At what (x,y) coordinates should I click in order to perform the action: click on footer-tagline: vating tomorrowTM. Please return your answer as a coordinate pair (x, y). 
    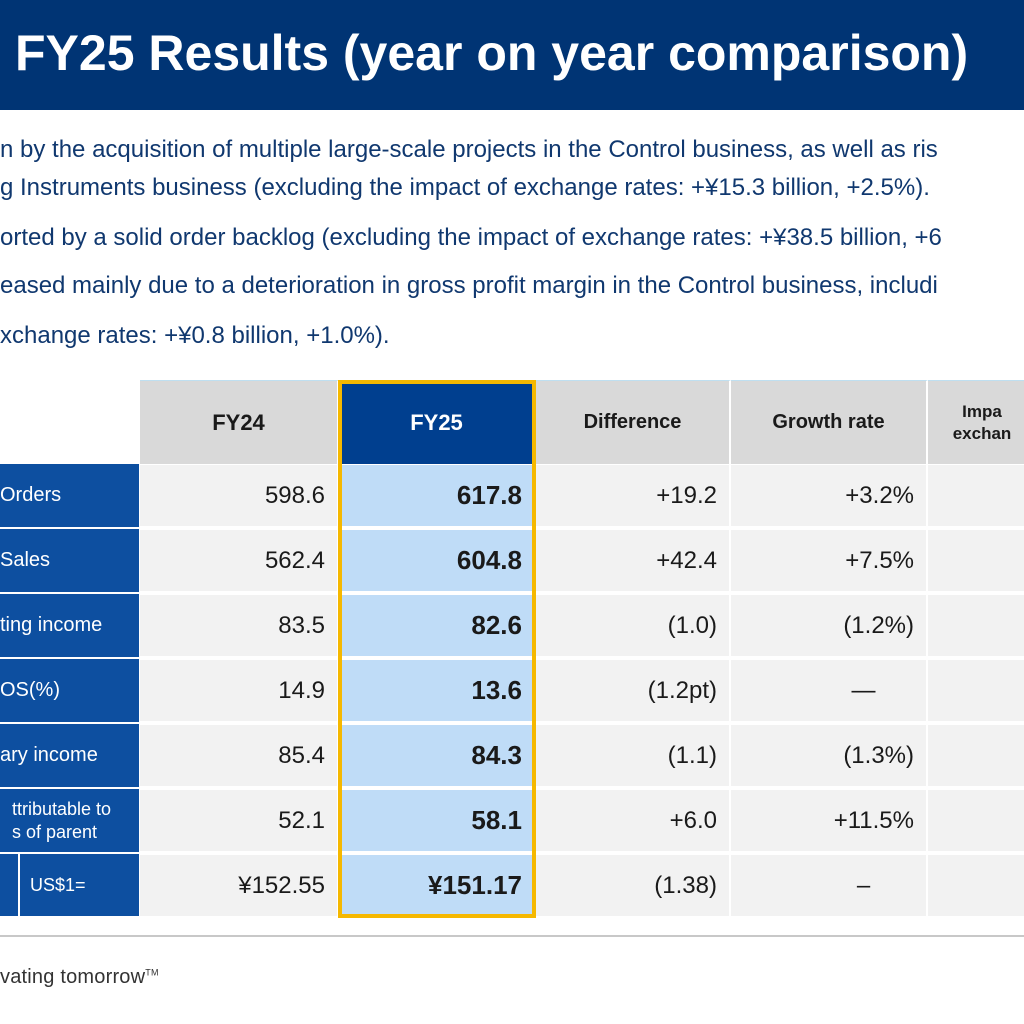
    Looking at the image, I should click on (79, 977).